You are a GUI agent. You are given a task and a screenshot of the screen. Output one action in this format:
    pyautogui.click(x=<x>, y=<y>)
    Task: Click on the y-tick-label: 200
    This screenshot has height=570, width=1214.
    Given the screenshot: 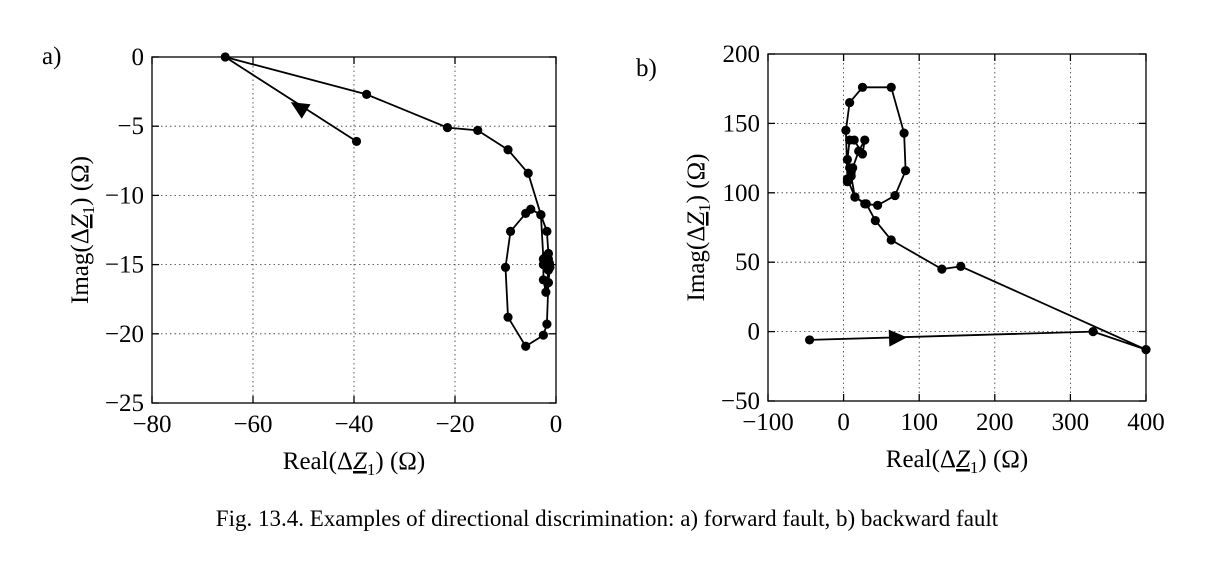 What is the action you would take?
    pyautogui.click(x=742, y=54)
    